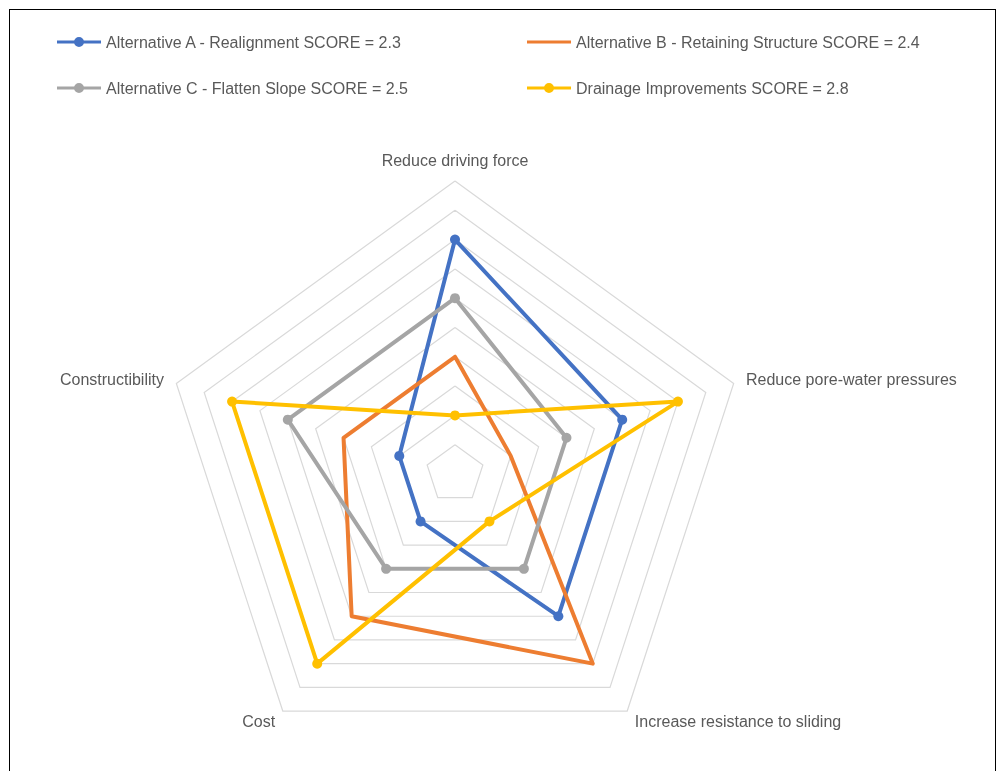 This screenshot has width=1007, height=771. What do you see at coordinates (851, 379) in the screenshot?
I see `spoke-label: Reduce pore-water pressures` at bounding box center [851, 379].